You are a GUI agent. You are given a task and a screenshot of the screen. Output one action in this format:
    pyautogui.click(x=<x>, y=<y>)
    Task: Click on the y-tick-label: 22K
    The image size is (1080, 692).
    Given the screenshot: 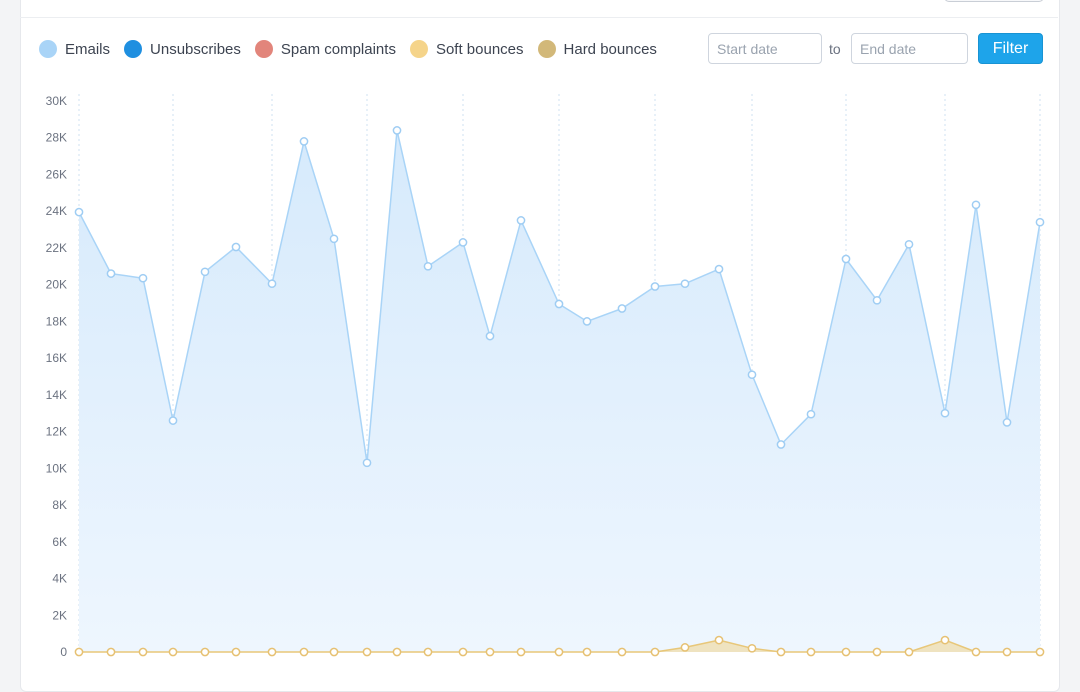 What is the action you would take?
    pyautogui.click(x=56, y=248)
    